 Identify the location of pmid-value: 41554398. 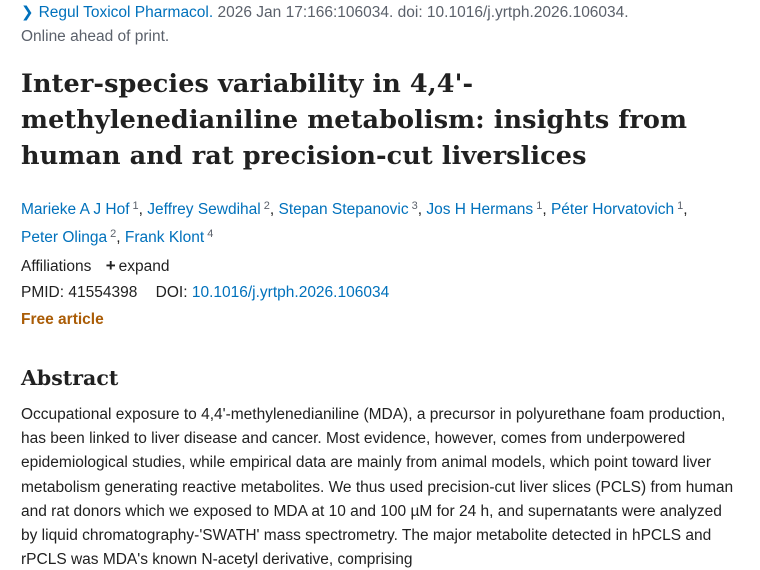
(103, 292).